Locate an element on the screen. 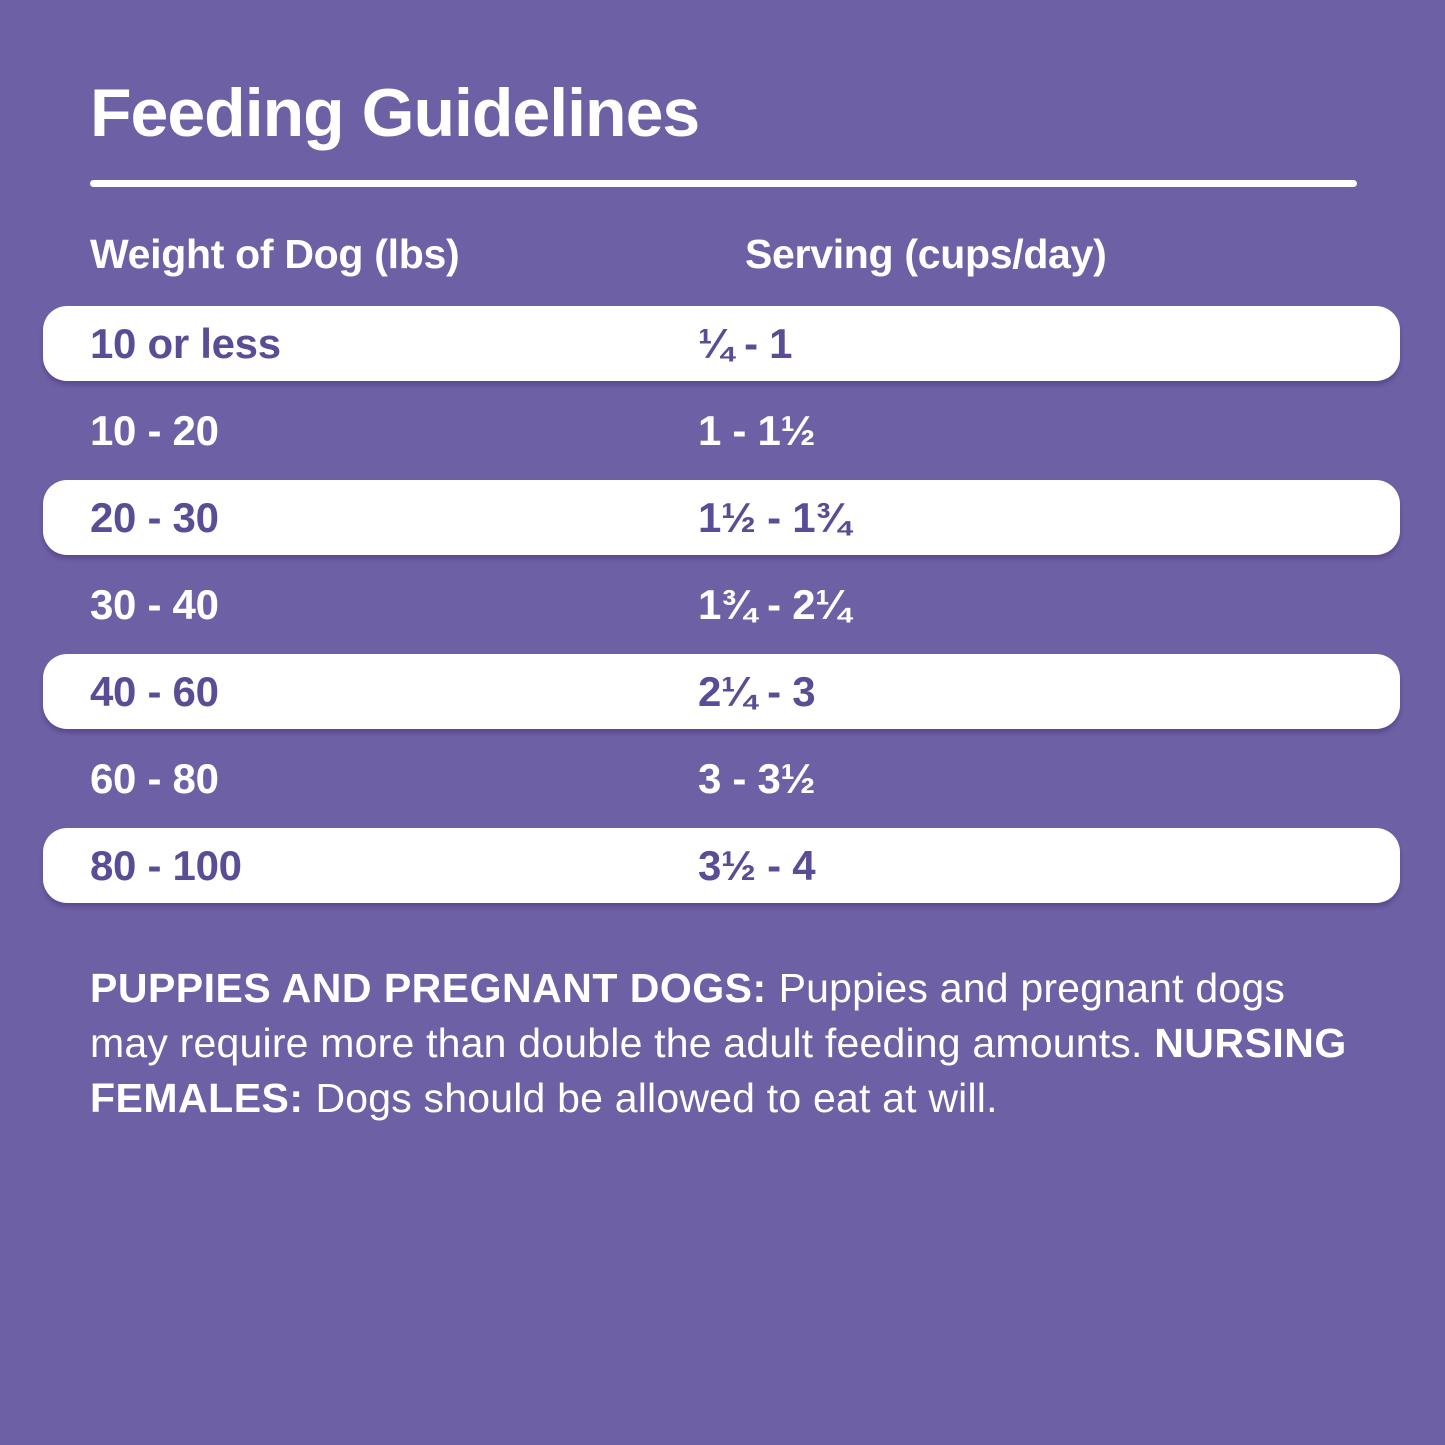 The width and height of the screenshot is (1445, 1445). weight-cell: 40 - 60 is located at coordinates (154, 691).